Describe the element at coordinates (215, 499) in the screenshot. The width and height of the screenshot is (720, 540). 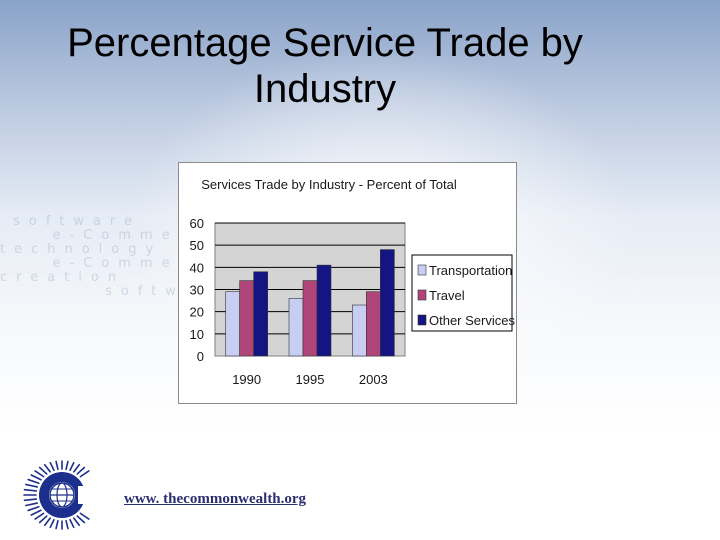
I see `website-link: www. thecommonwealth.org` at that location.